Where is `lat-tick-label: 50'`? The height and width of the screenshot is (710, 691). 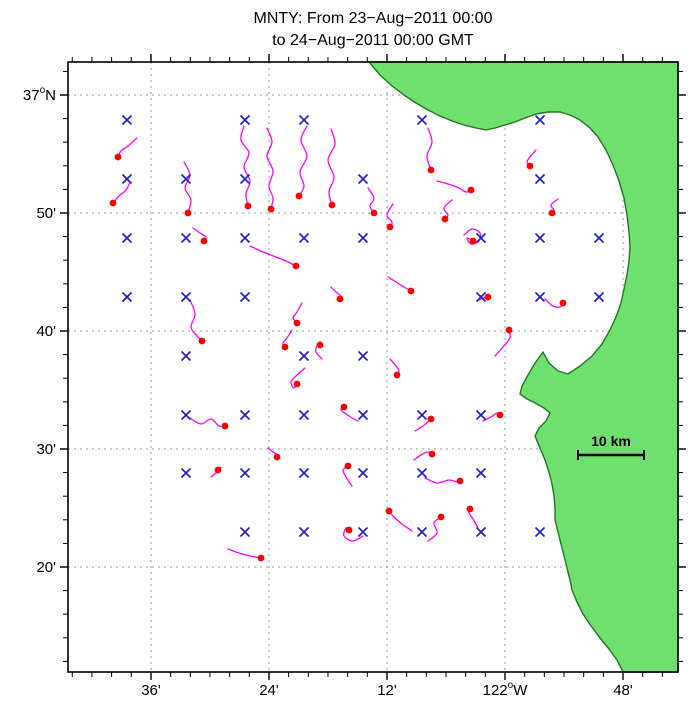
lat-tick-label: 50' is located at coordinates (46, 213).